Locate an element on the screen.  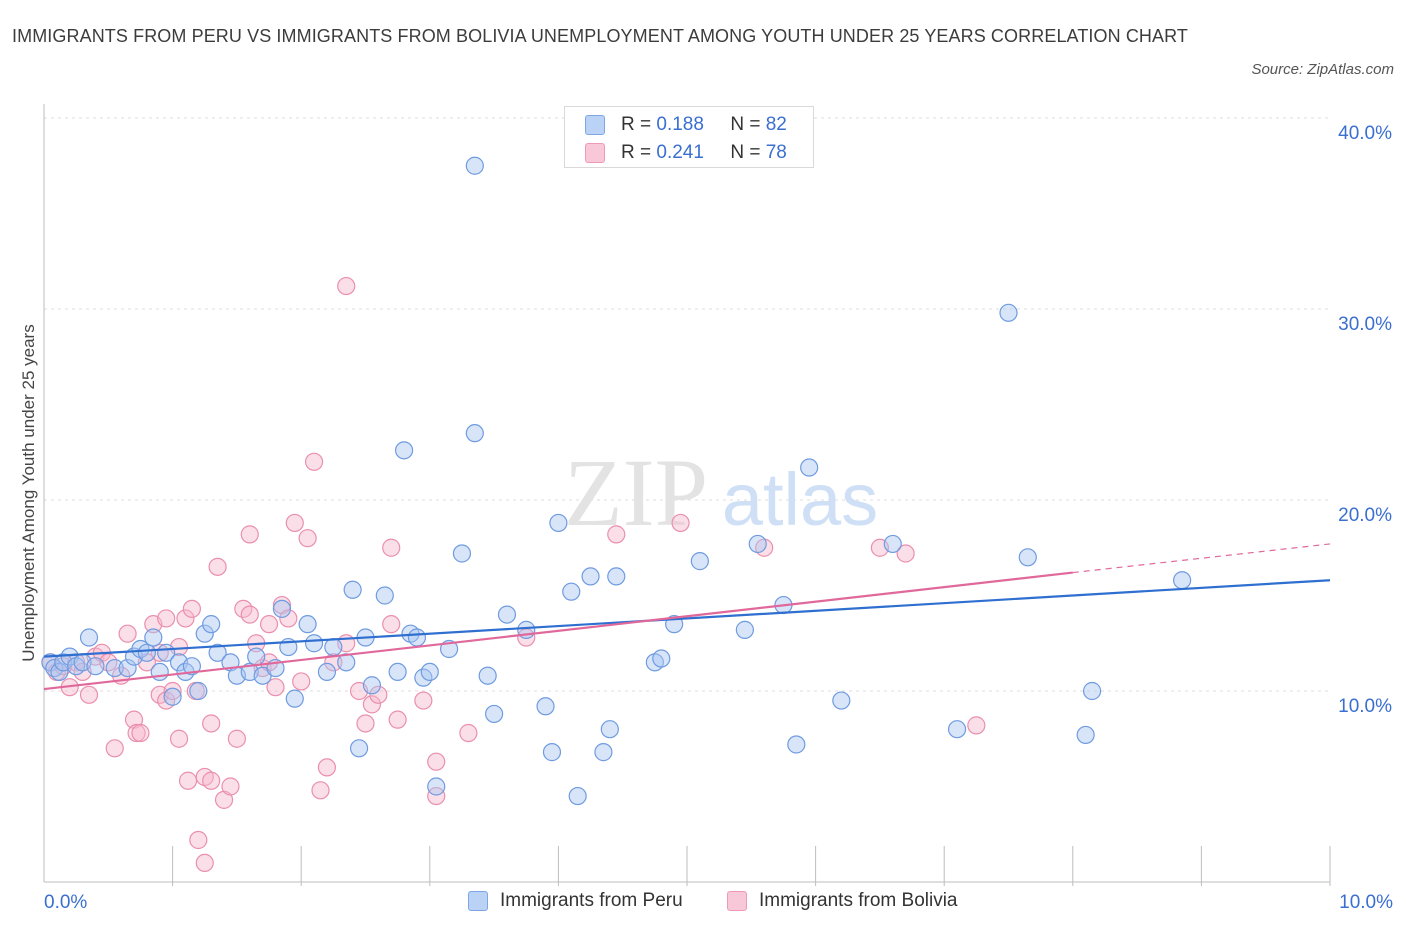
peru-n-label: N = is located at coordinates (745, 124).